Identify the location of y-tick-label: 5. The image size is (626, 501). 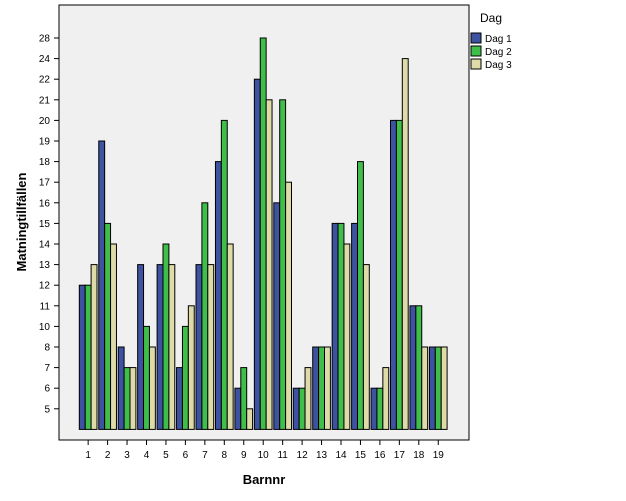
(47, 409).